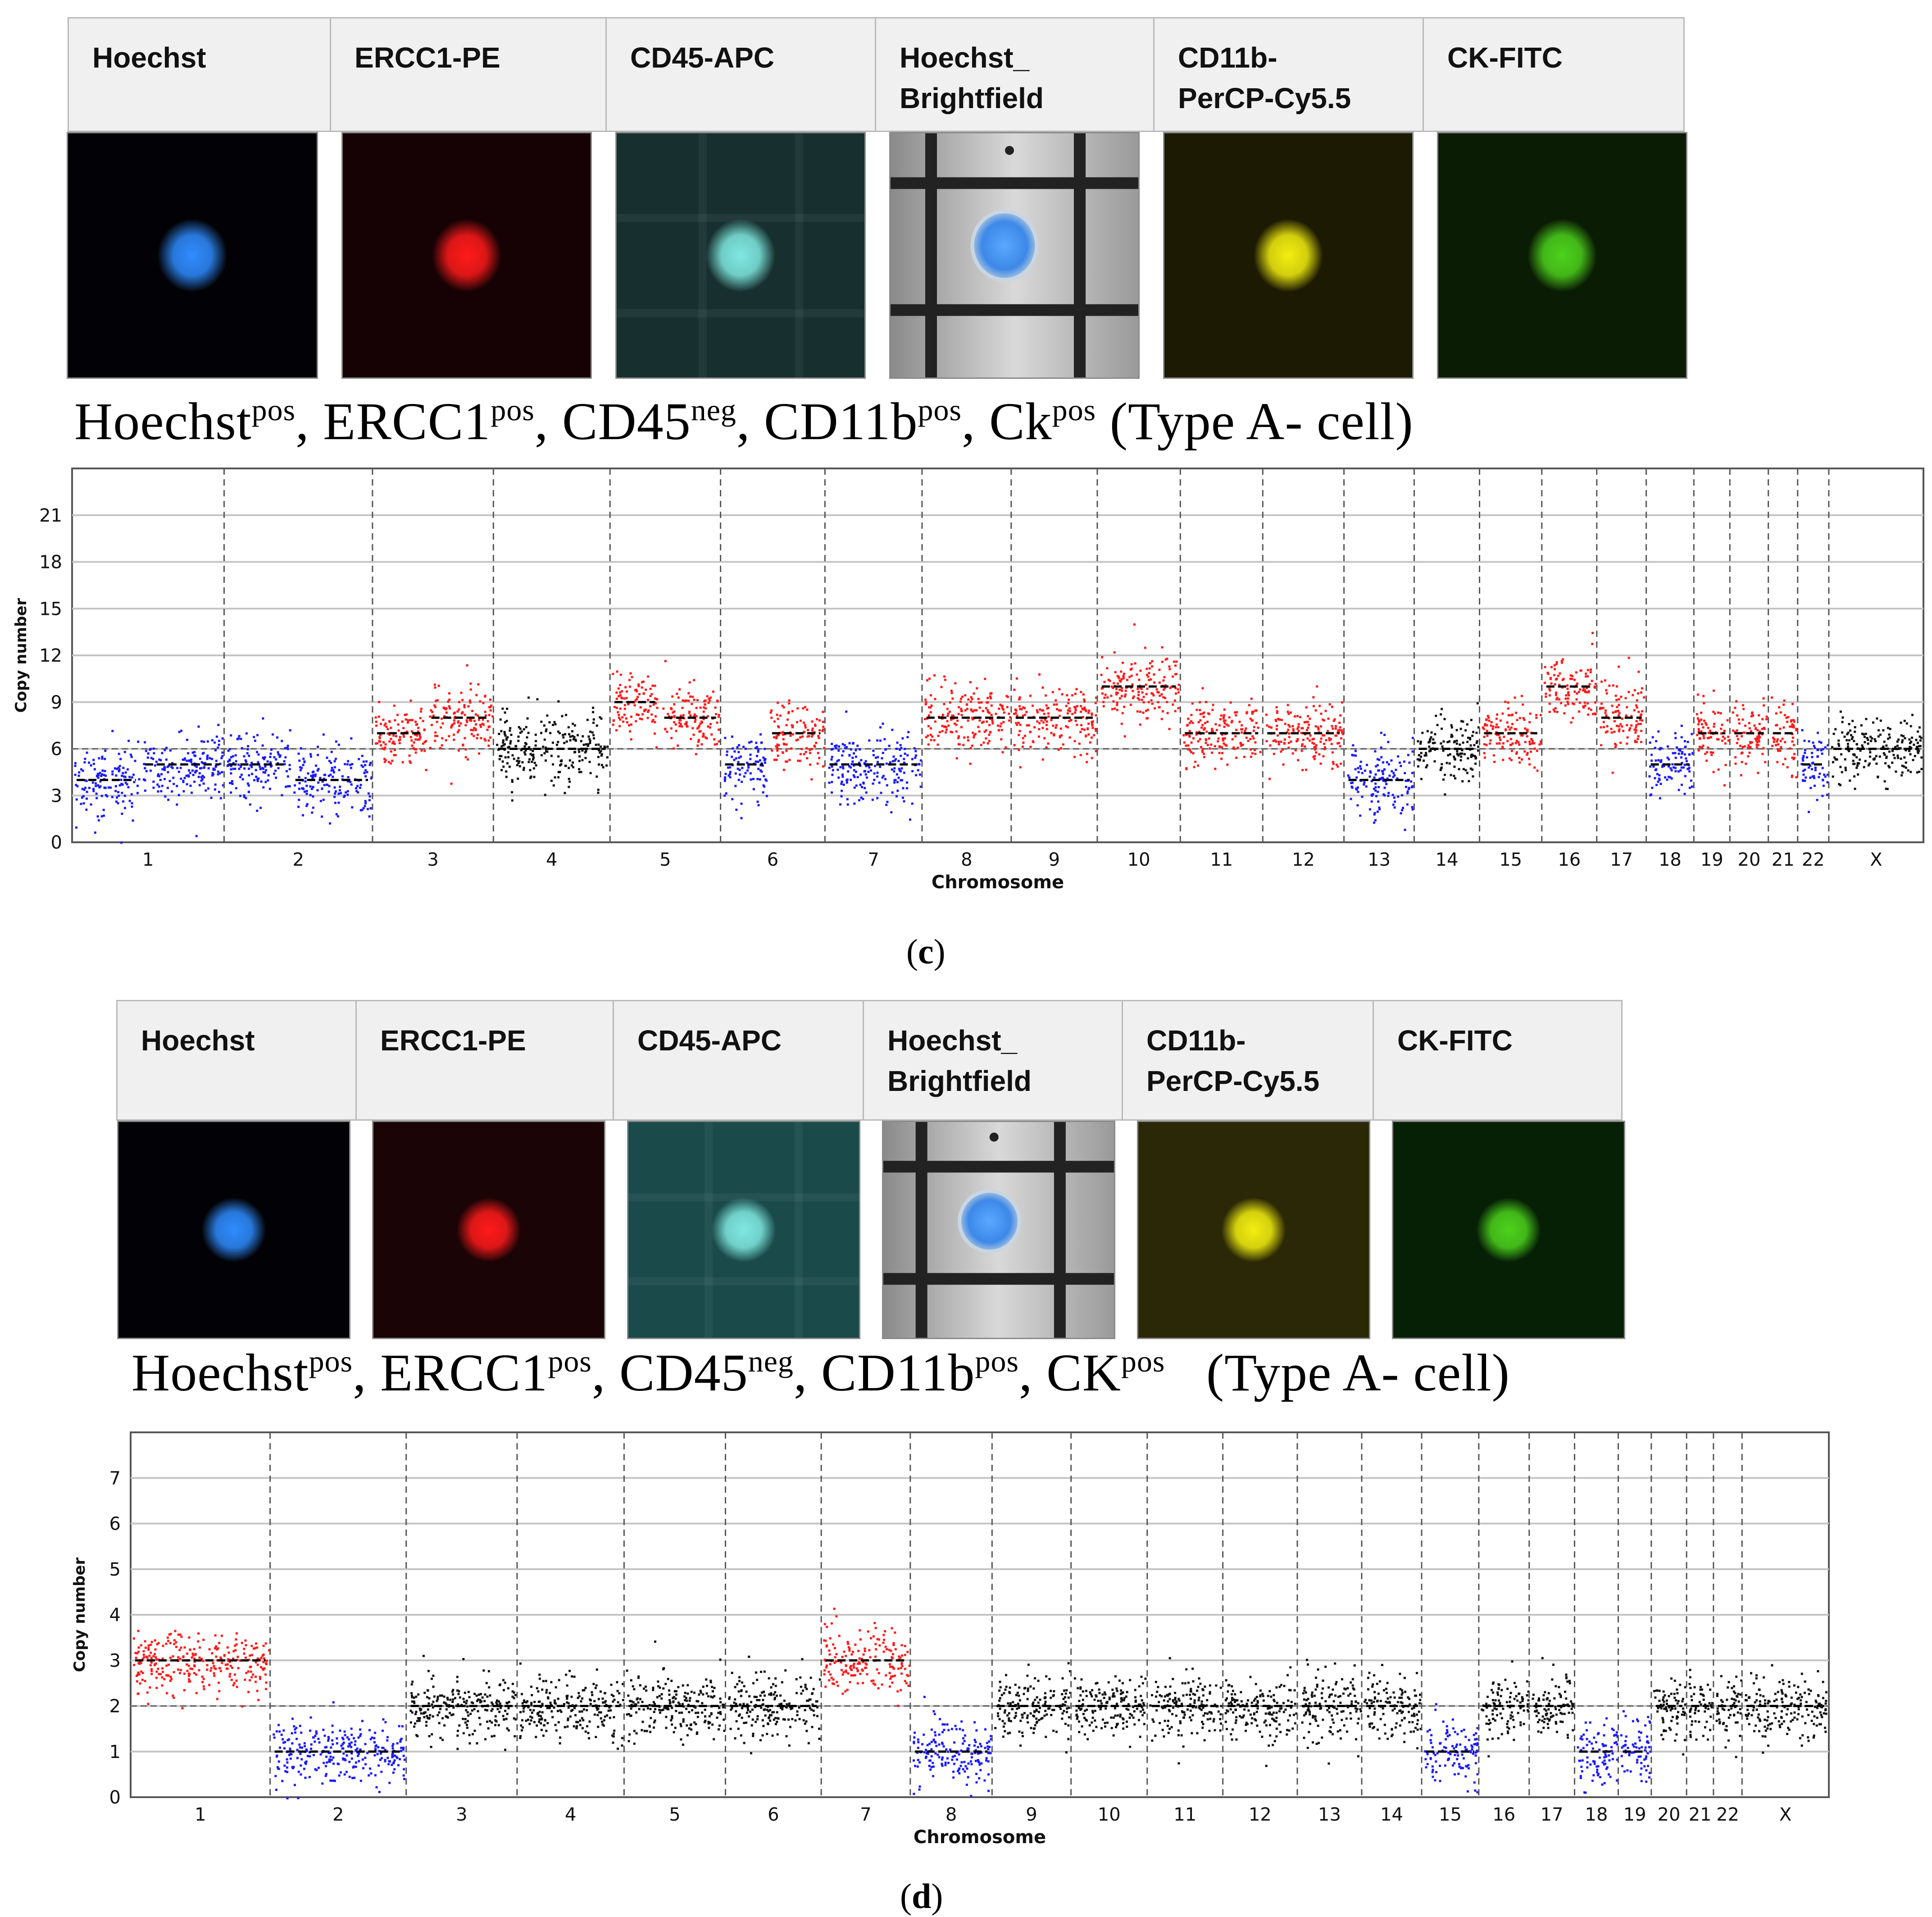 The width and height of the screenshot is (1932, 1917). What do you see at coordinates (115, 1706) in the screenshot?
I see `y-tick-label: 2` at bounding box center [115, 1706].